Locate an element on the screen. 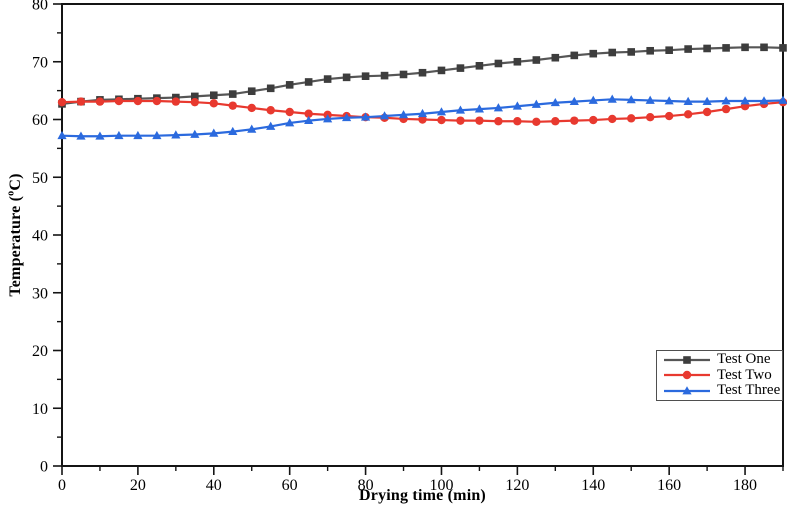 Image resolution: width=787 pixels, height=513 pixels. legend-label: Test Three is located at coordinates (749, 390).